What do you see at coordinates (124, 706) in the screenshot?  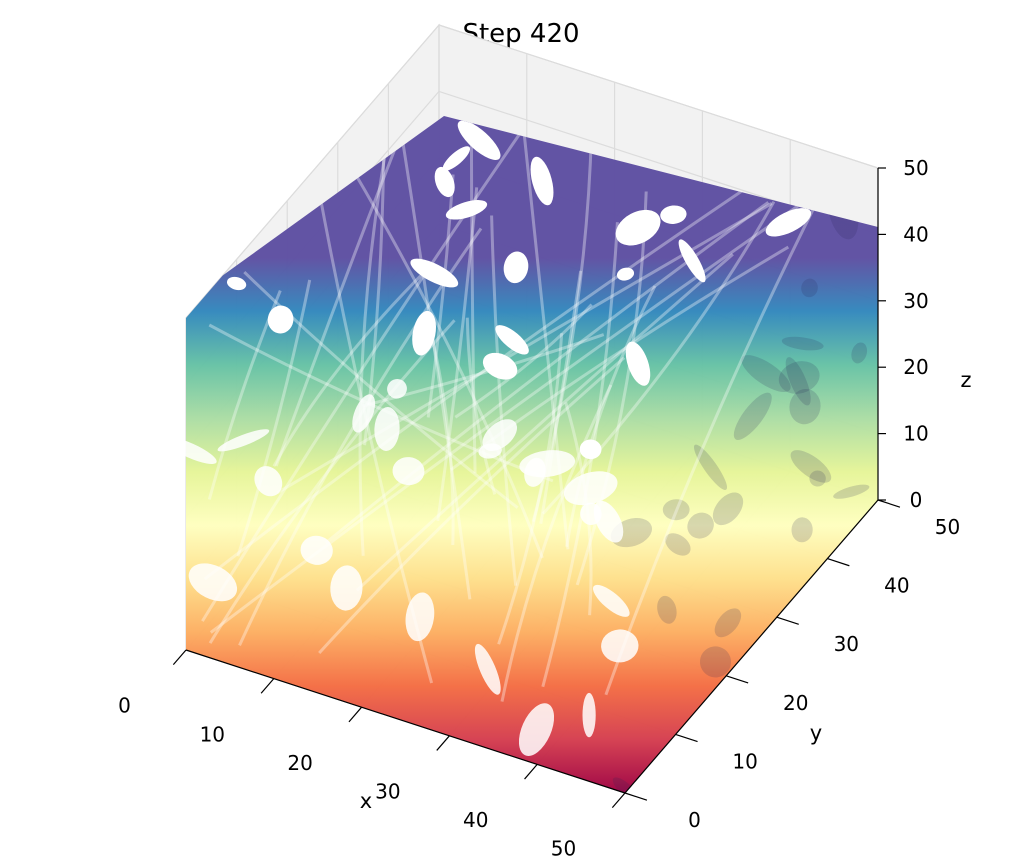 I see `x-tick-label: 0` at bounding box center [124, 706].